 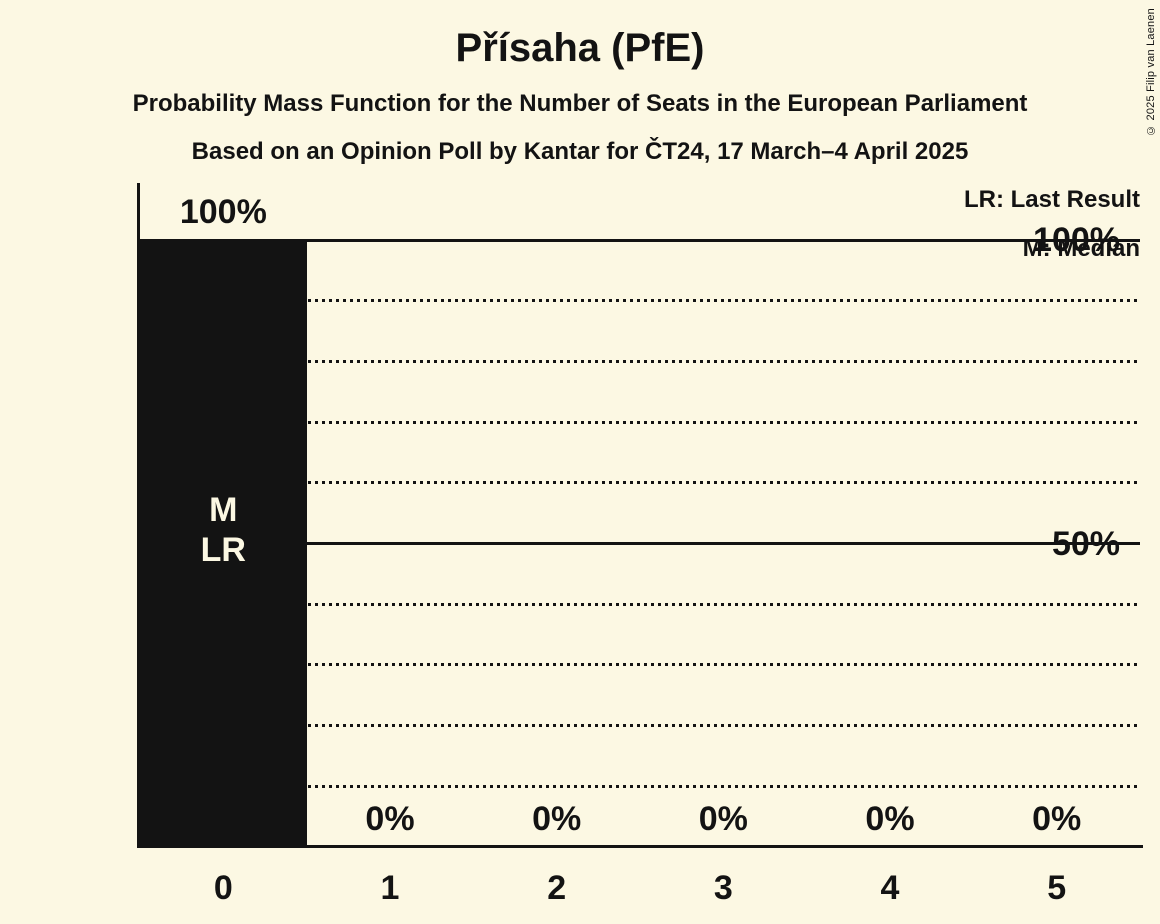 What do you see at coordinates (890, 819) in the screenshot?
I see `bar-value-label-4: 0%` at bounding box center [890, 819].